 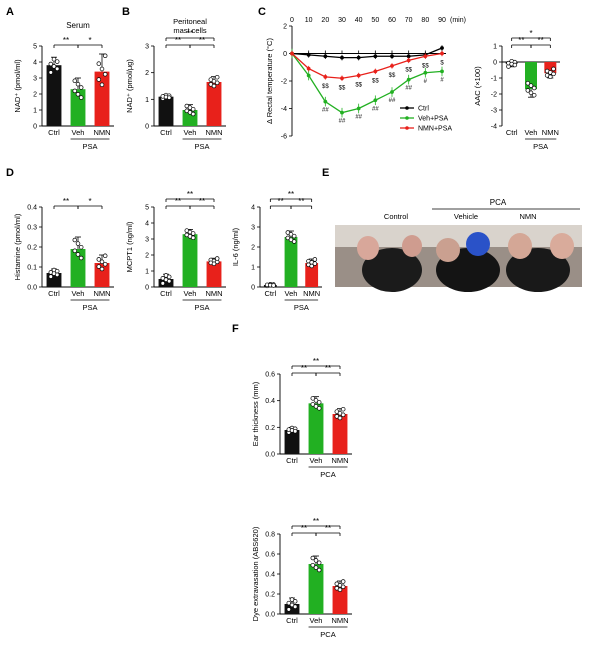 I want to click on group-label: PSA, so click(x=89, y=307).